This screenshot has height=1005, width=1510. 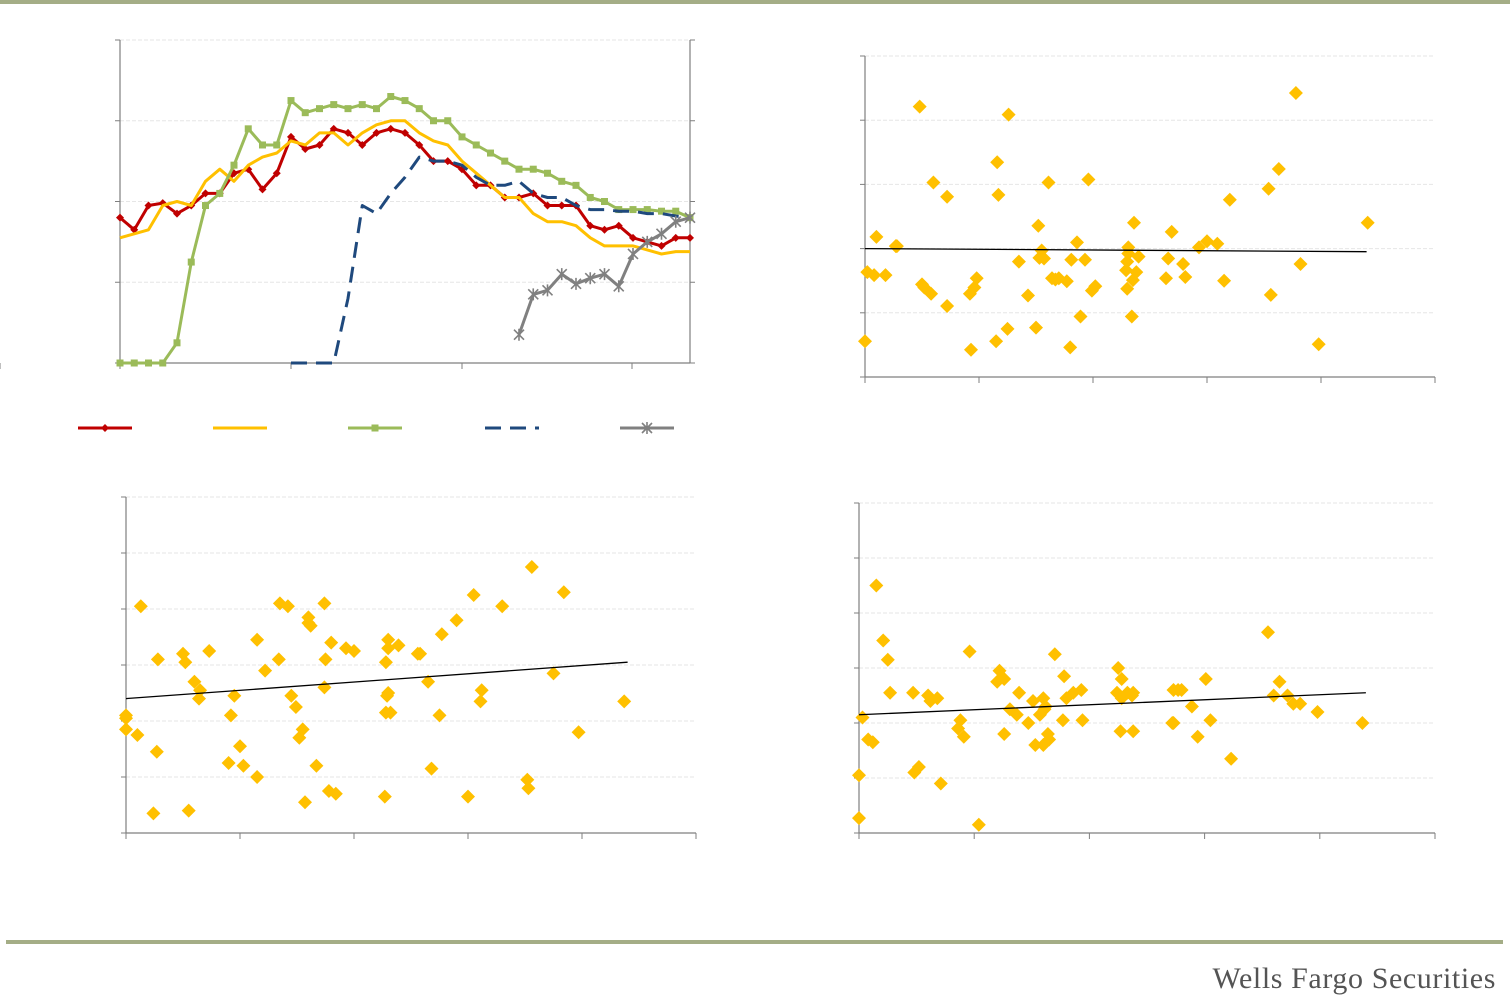 I want to click on brand-logo-text: Wells Fargo Securities, so click(x=1354, y=978).